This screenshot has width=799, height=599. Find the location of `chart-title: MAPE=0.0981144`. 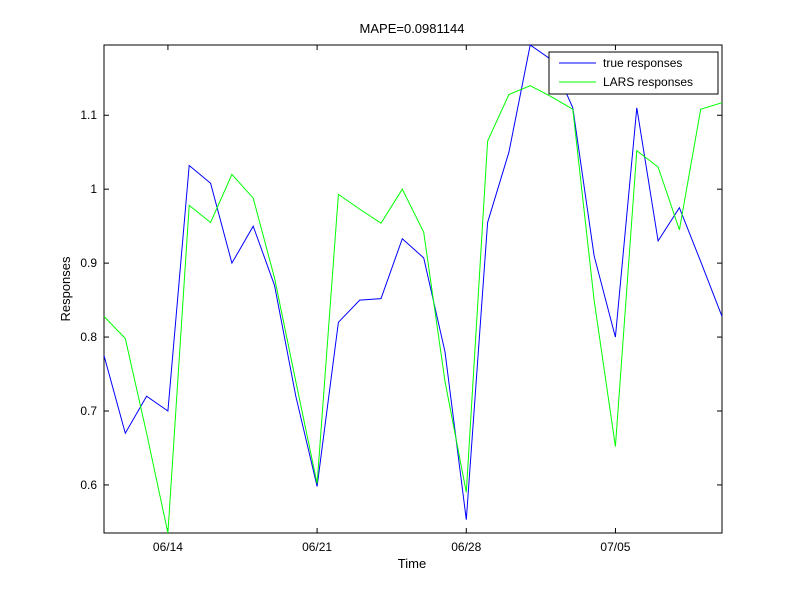

chart-title: MAPE=0.0981144 is located at coordinates (412, 28).